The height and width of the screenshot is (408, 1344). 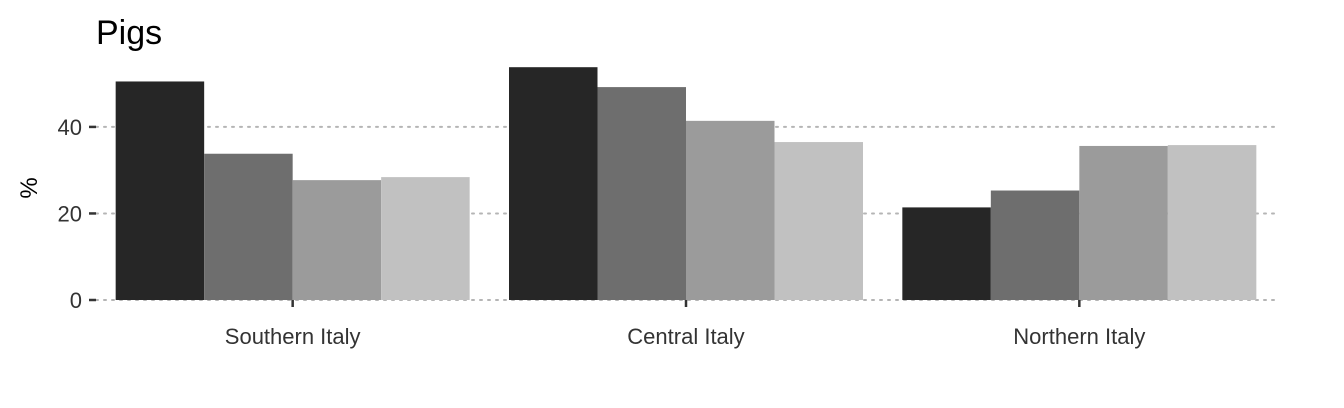 What do you see at coordinates (29, 187) in the screenshot?
I see `y-axis-label: %` at bounding box center [29, 187].